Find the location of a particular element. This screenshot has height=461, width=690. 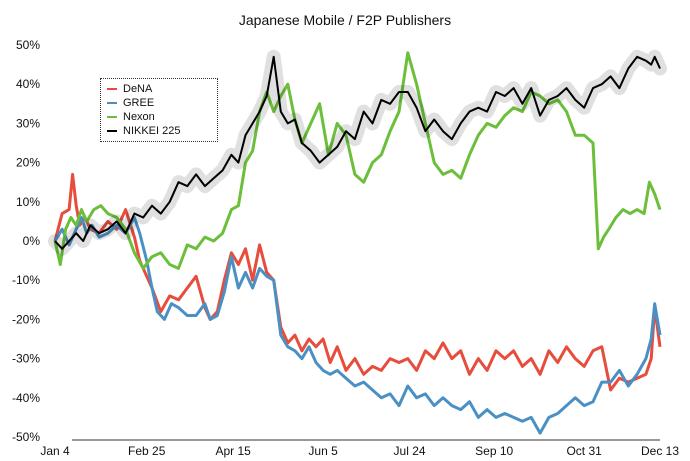

y-tick-label: 10% is located at coordinates (28, 202).